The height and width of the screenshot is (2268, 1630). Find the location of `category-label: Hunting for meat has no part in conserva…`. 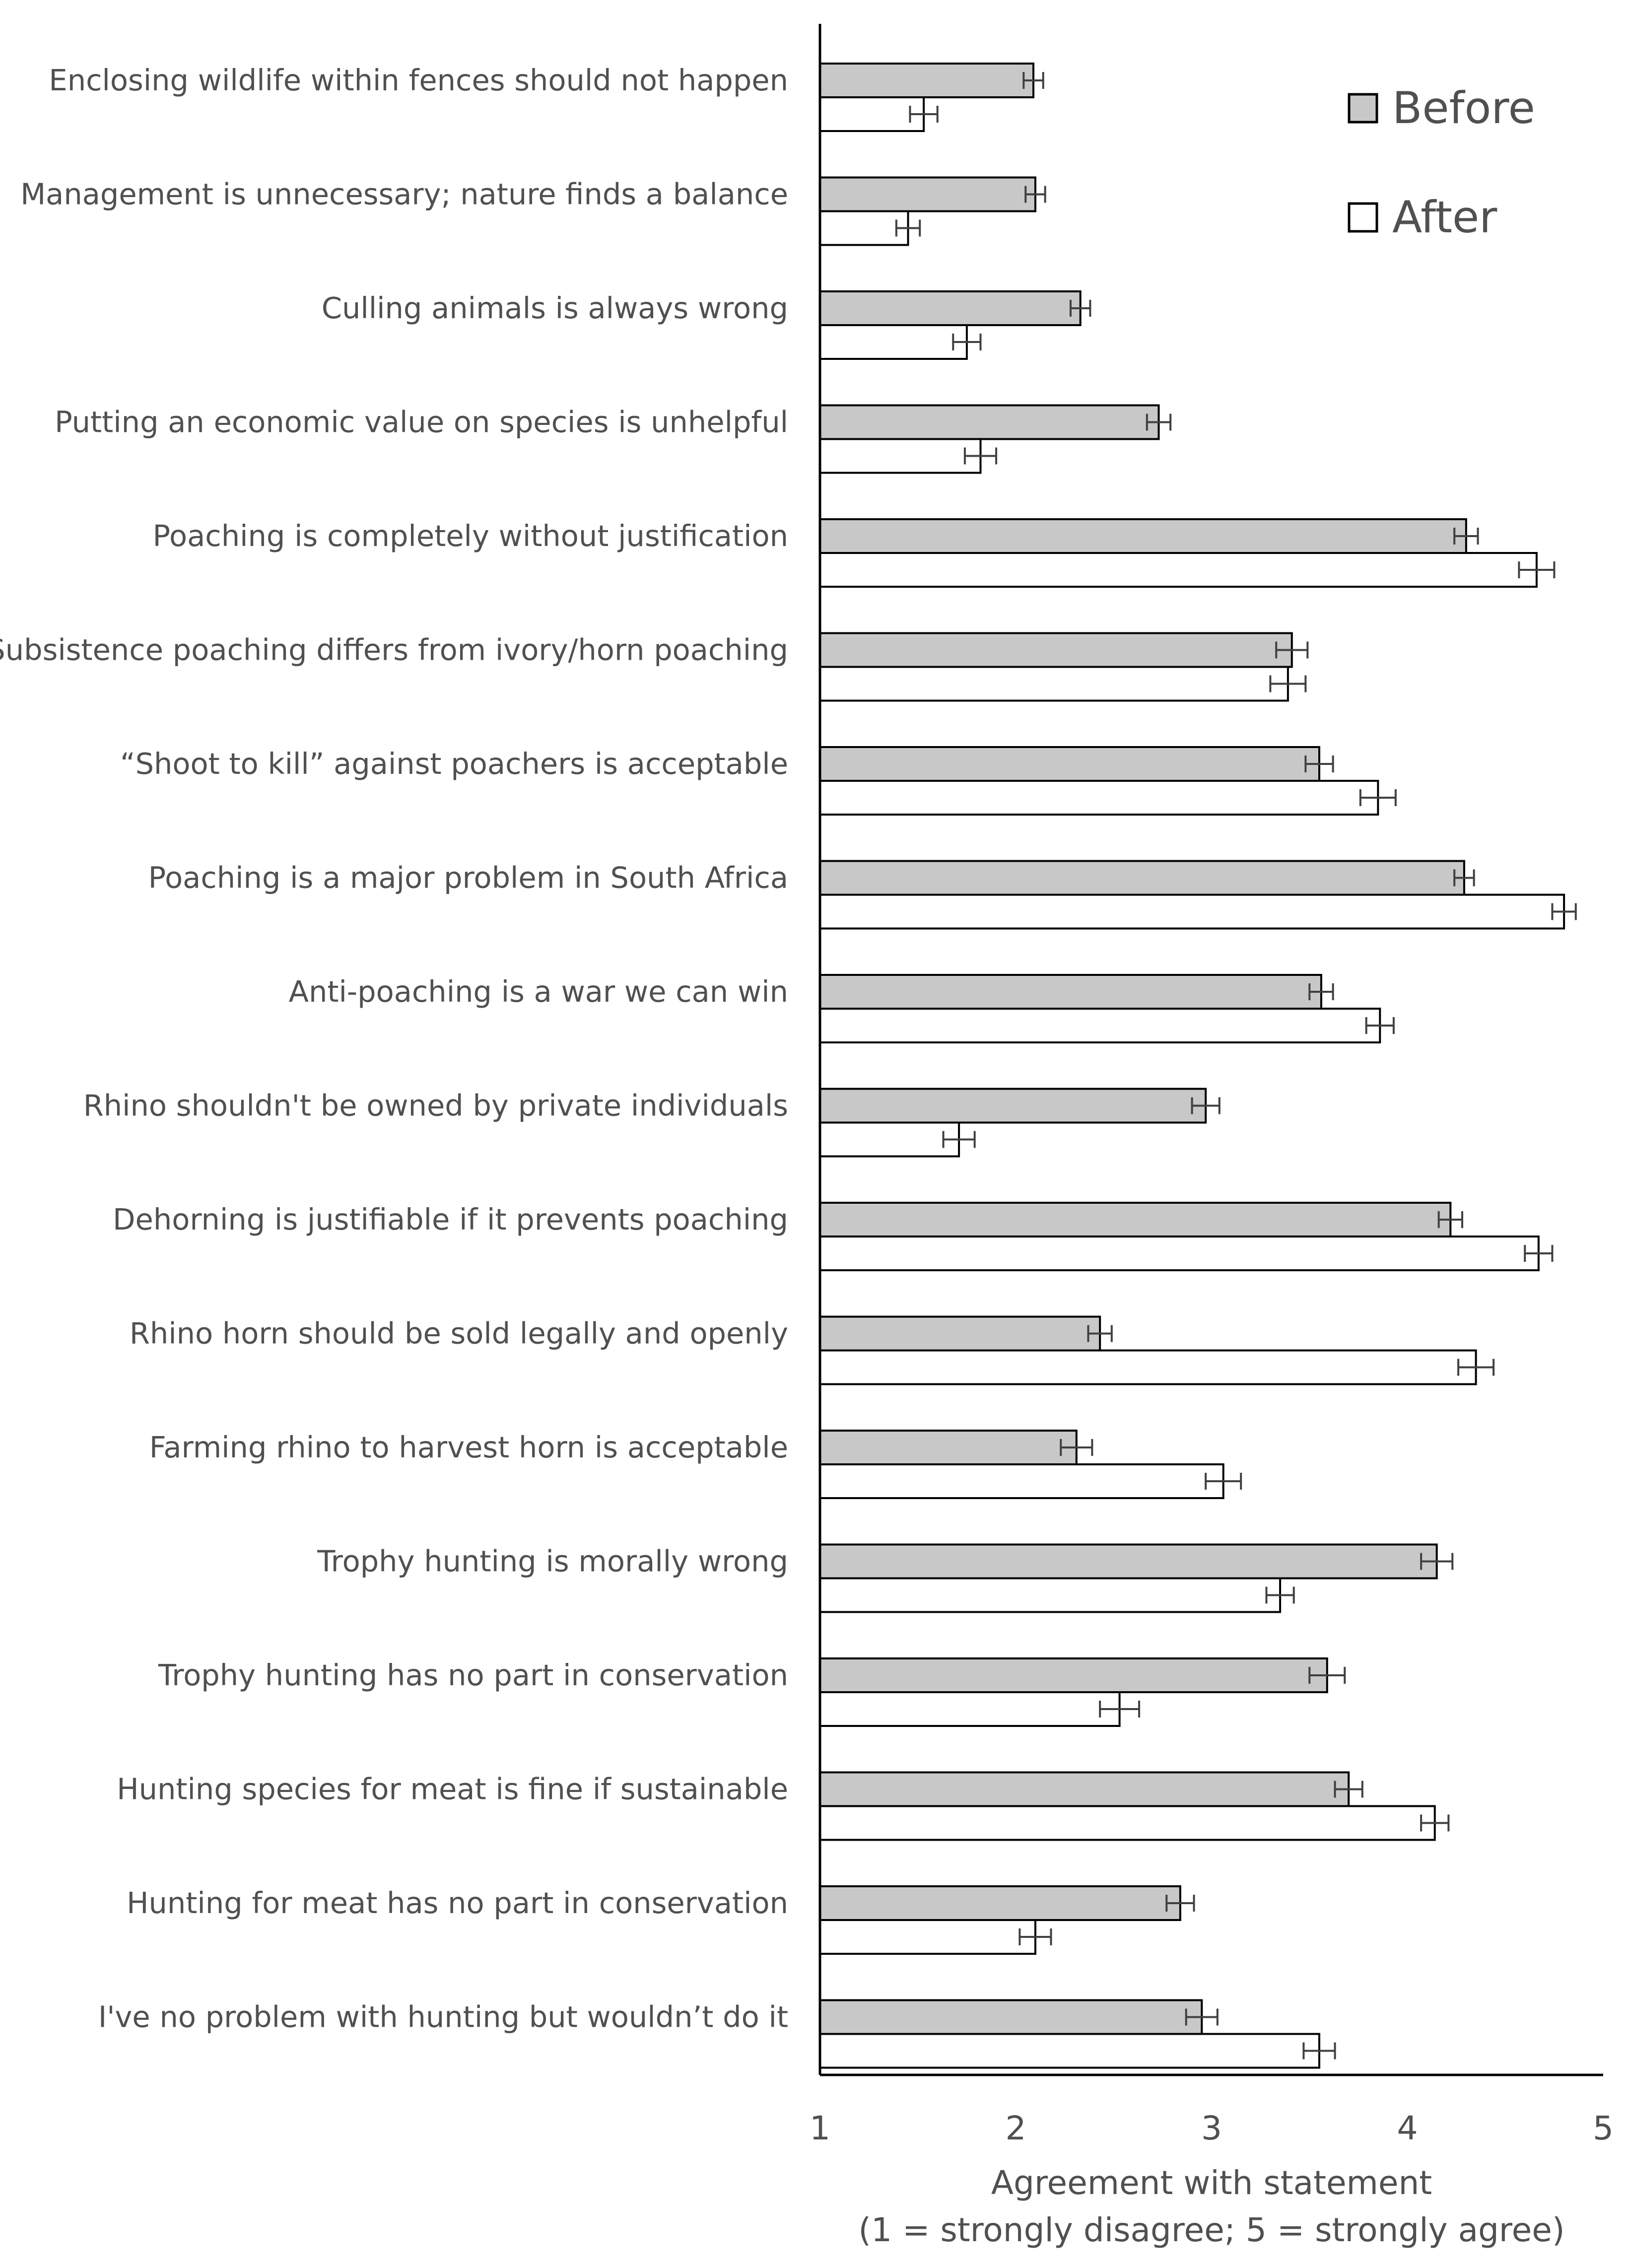

category-label: Hunting for meat has no part in conserva… is located at coordinates (457, 1903).